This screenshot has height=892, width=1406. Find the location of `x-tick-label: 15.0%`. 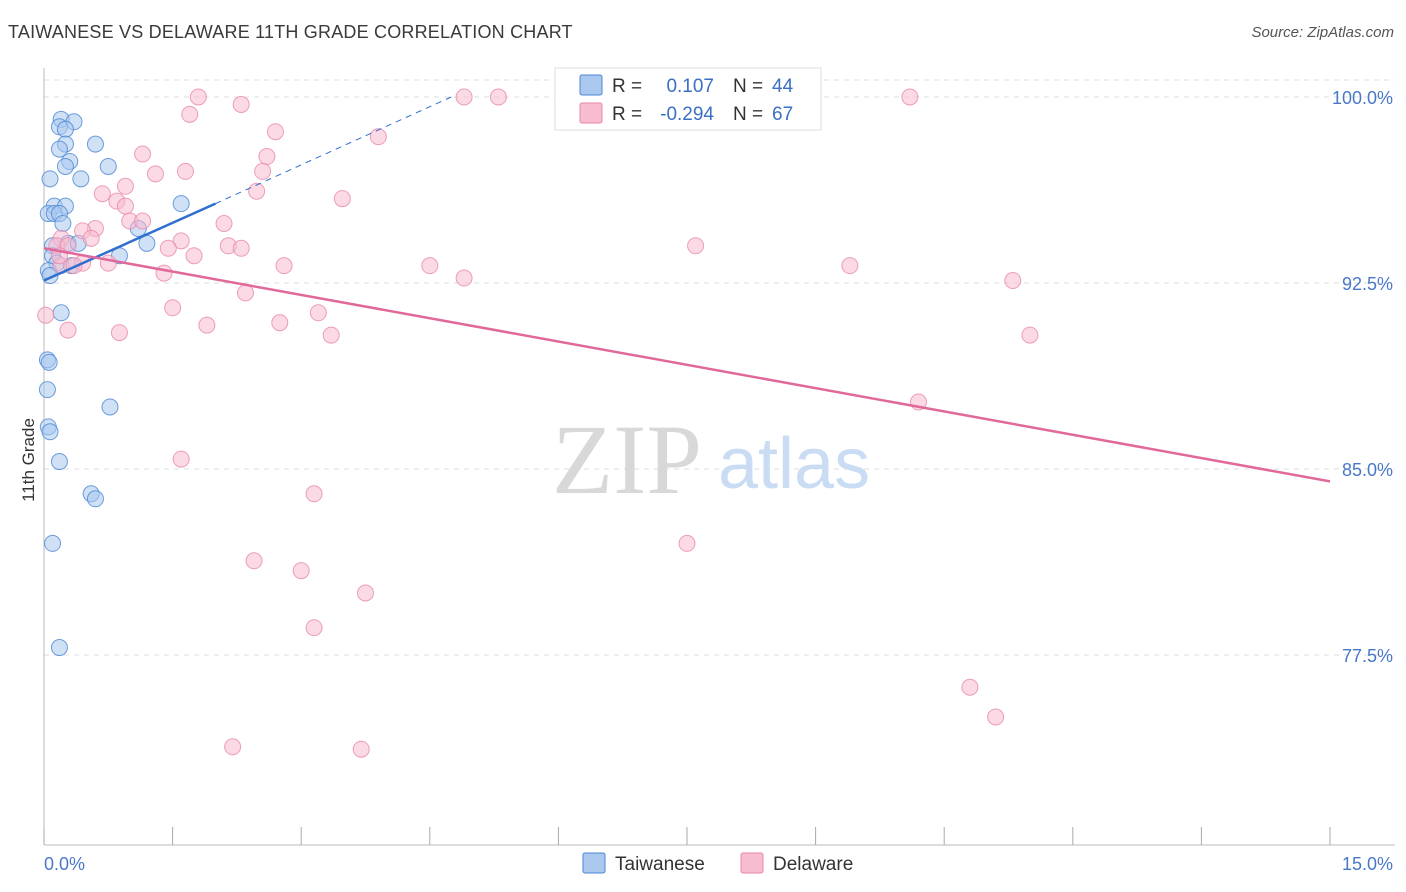

x-tick-label: 15.0% is located at coordinates (1367, 864).